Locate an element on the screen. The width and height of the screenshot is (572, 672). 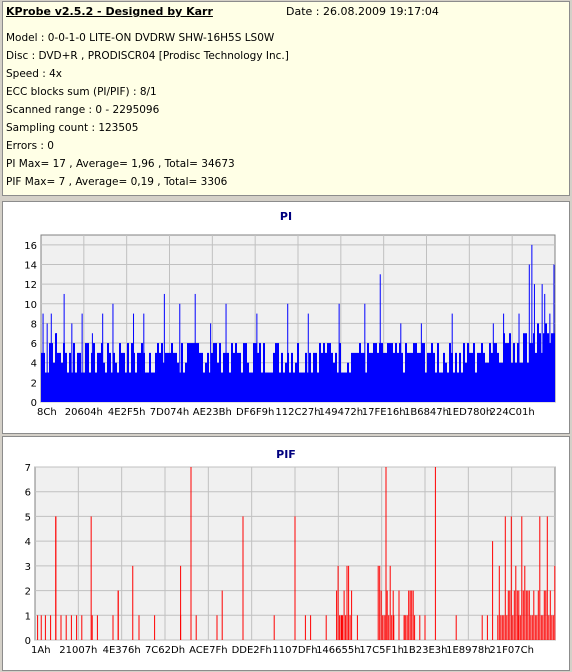
x-tick-label: DF6F9h is located at coordinates (255, 412).